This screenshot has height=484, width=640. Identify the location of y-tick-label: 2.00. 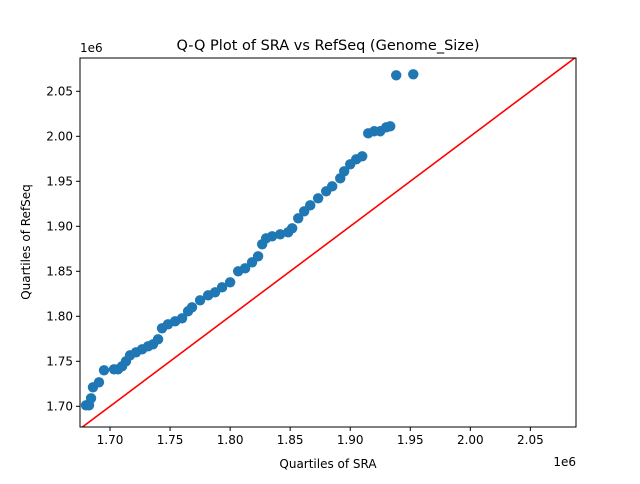
(59, 136).